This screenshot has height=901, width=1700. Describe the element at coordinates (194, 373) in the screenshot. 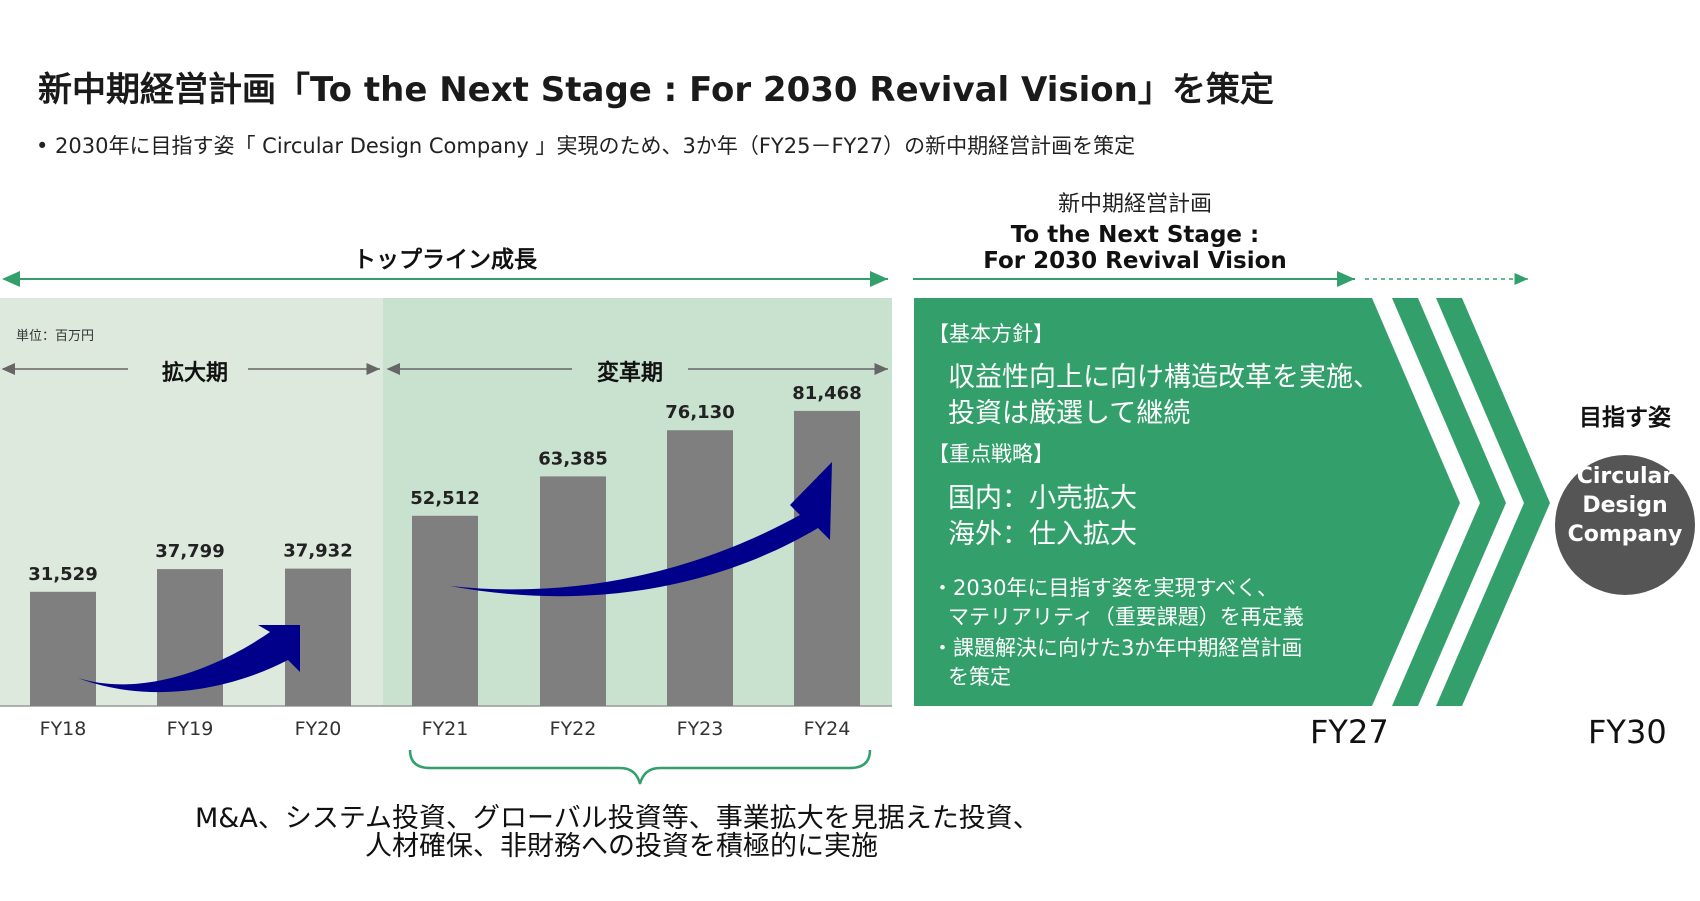

I see `expansion-period-label: 拡大期` at that location.